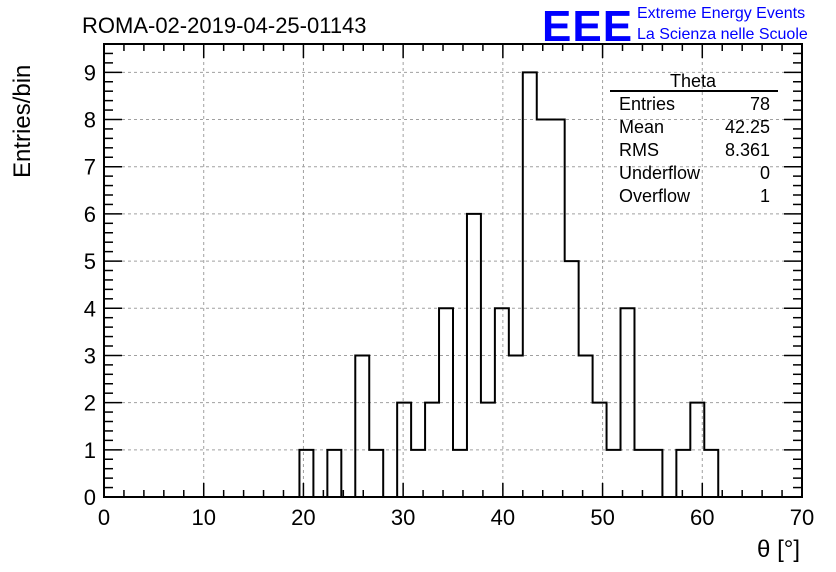 The width and height of the screenshot is (836, 572). What do you see at coordinates (90, 355) in the screenshot?
I see `y-tick-label: 3` at bounding box center [90, 355].